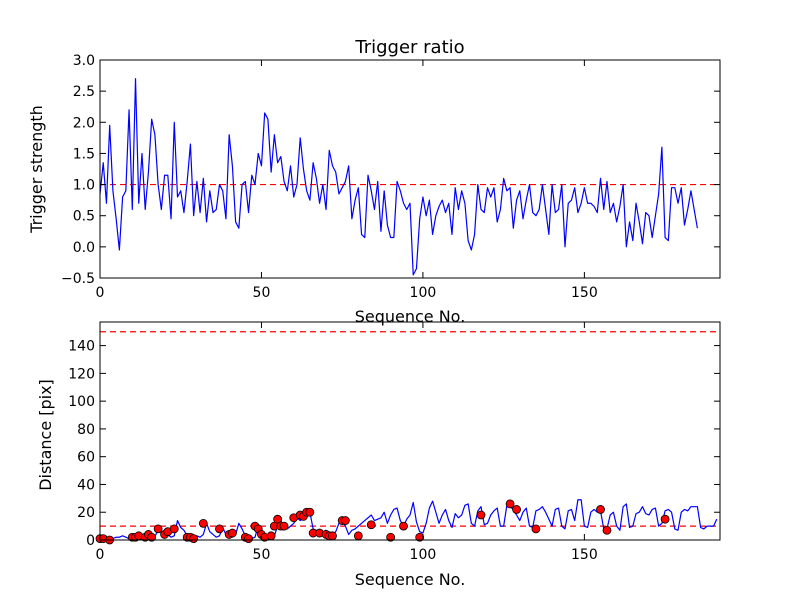 This screenshot has height=600, width=800. What do you see at coordinates (84, 248) in the screenshot?
I see `y-tick-label: 0.0` at bounding box center [84, 248].